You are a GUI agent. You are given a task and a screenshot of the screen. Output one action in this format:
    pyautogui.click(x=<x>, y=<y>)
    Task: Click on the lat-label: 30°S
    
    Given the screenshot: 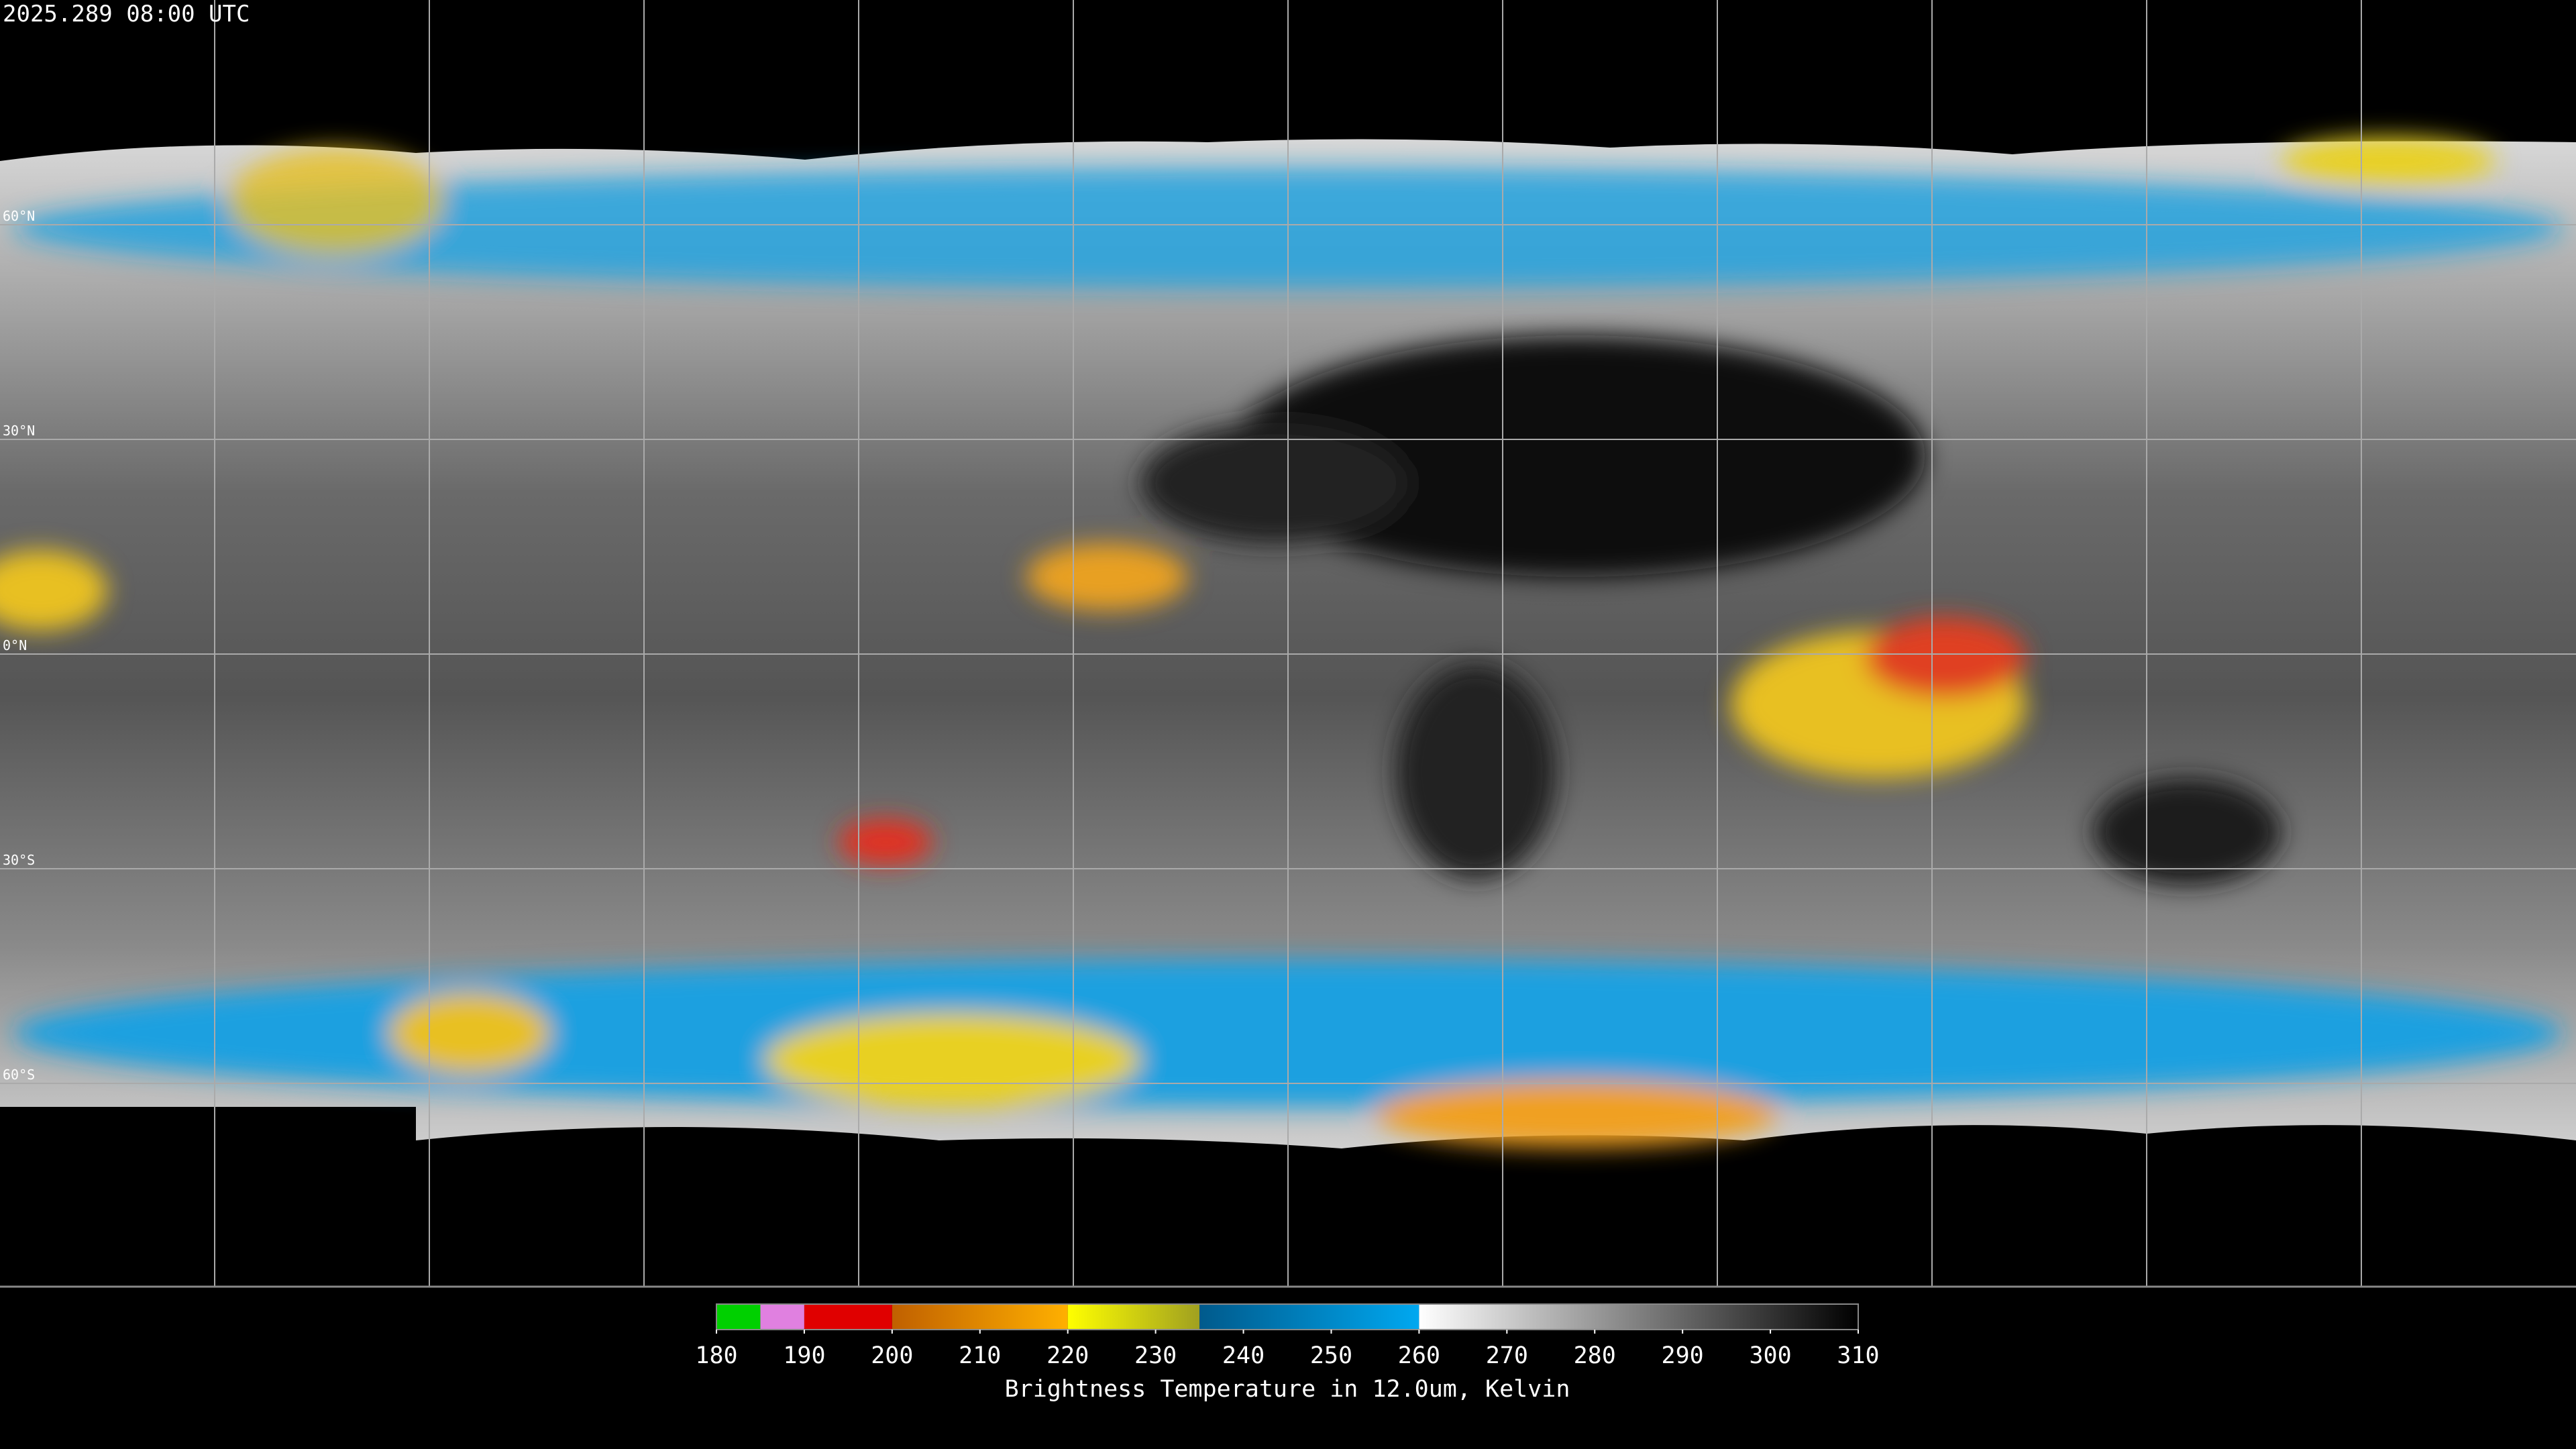 What is the action you would take?
    pyautogui.click(x=19, y=860)
    